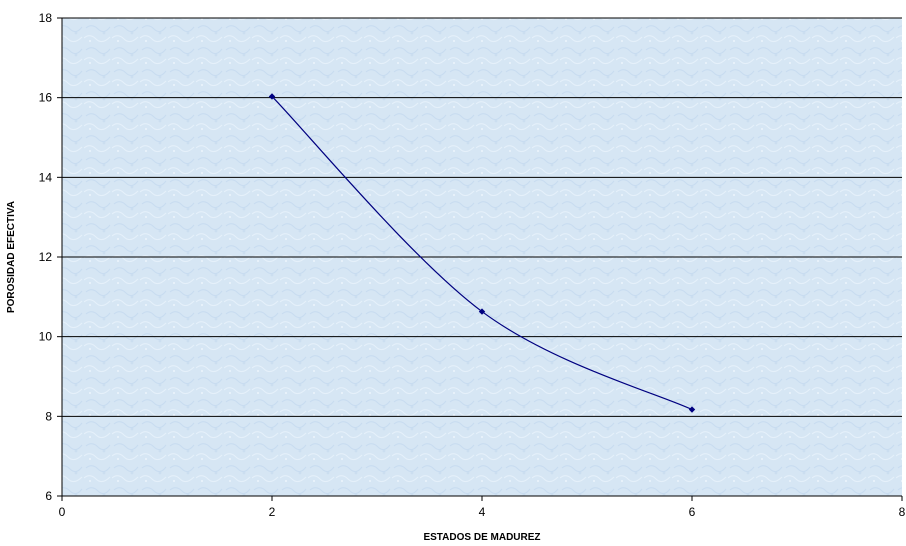  I want to click on x-tick-label-6: 6, so click(692, 512).